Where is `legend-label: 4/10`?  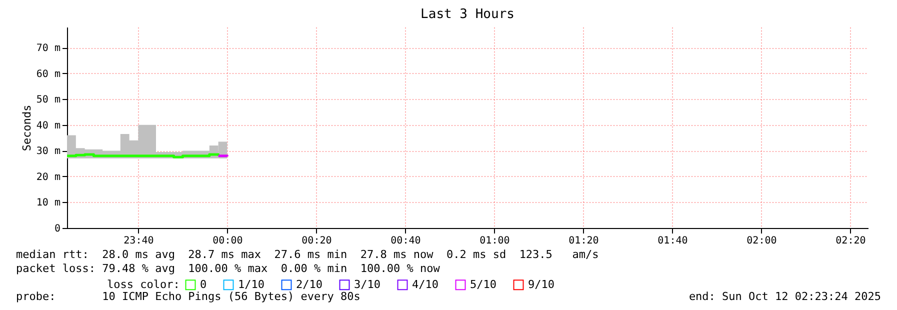 legend-label: 4/10 is located at coordinates (425, 284).